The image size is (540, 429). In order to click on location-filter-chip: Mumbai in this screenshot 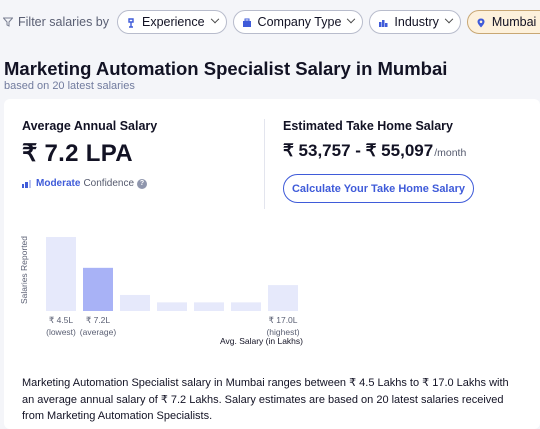, I will do `click(503, 22)`.